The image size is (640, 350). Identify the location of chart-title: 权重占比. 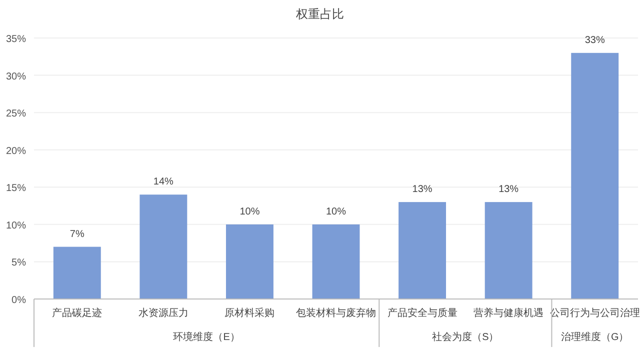
(319, 14).